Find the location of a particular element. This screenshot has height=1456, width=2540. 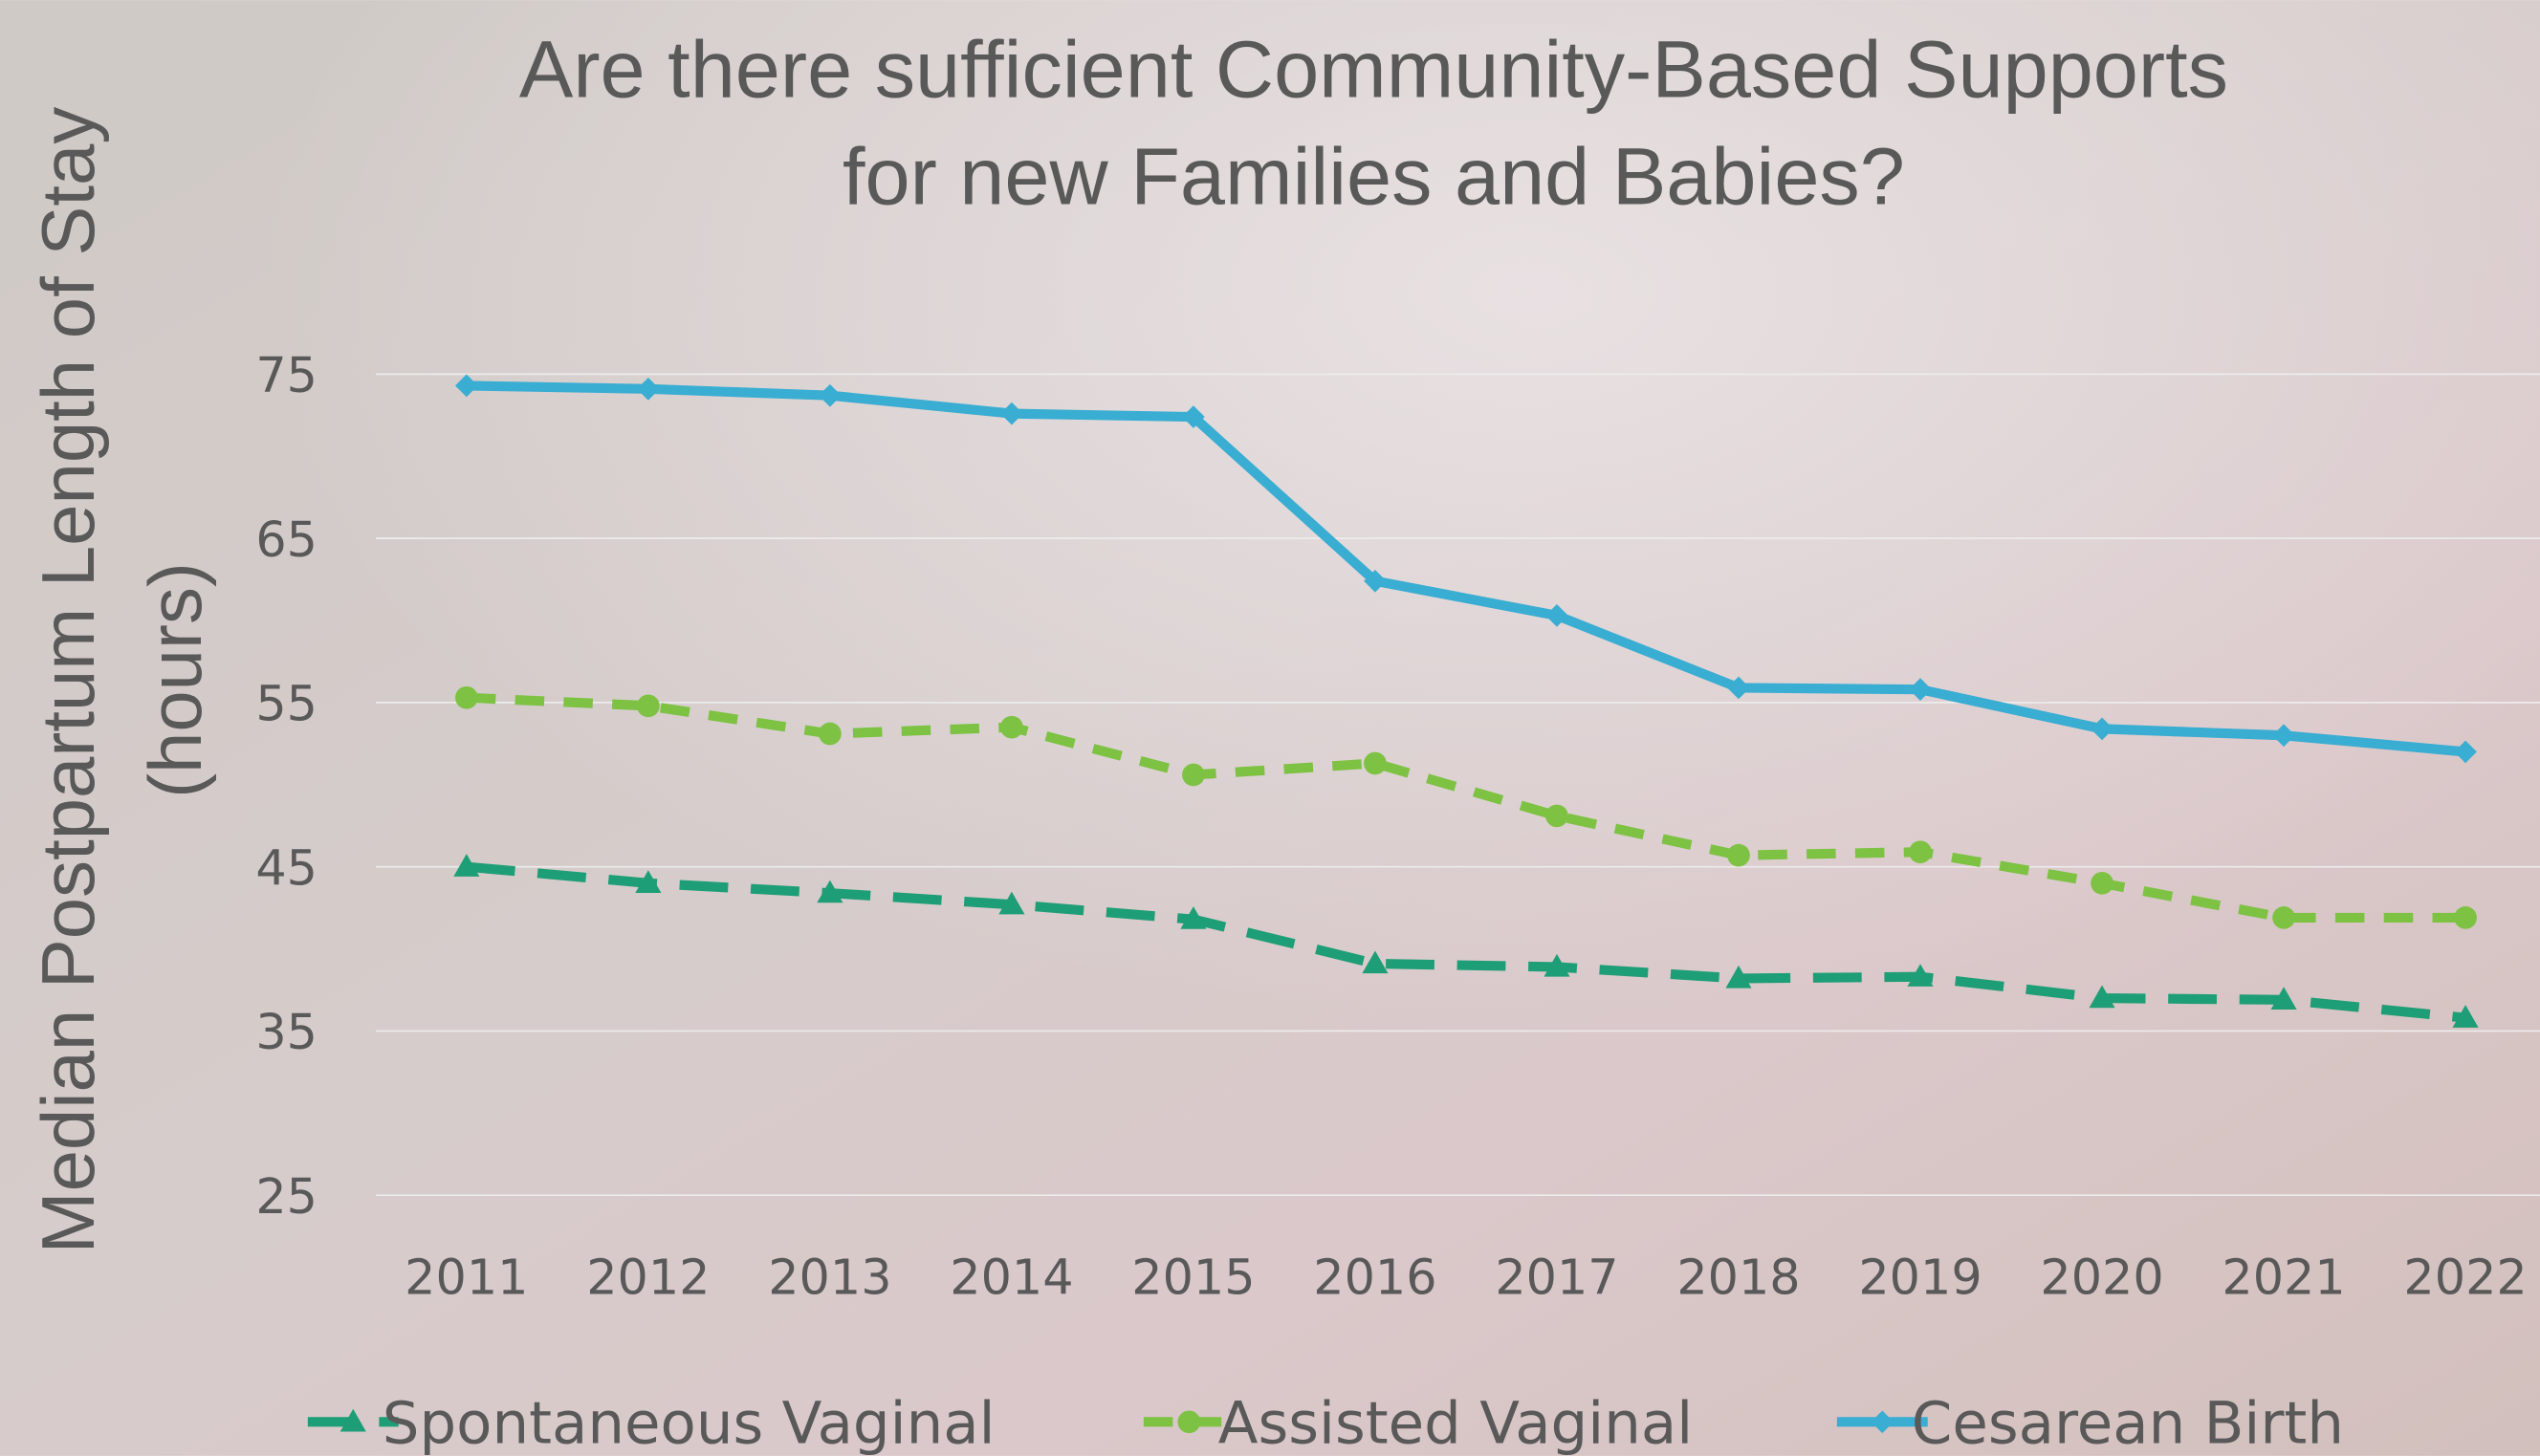

x-tick-label: 2017 is located at coordinates (1557, 1278).